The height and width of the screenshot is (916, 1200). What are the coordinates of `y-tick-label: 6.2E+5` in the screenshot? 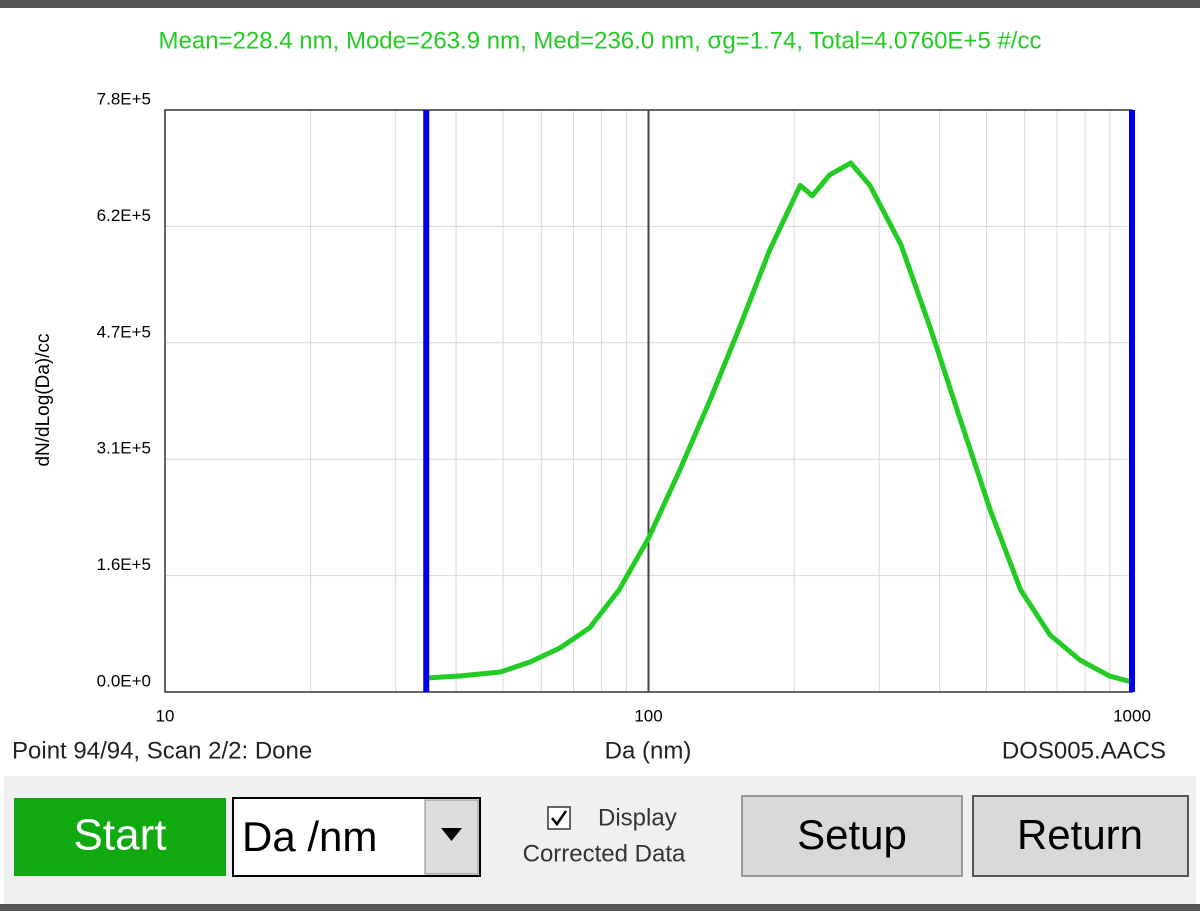 It's located at (124, 215).